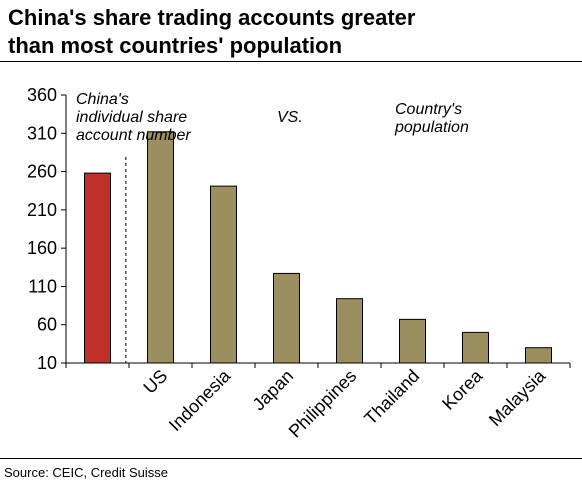 This screenshot has width=582, height=489. Describe the element at coordinates (291, 458) in the screenshot. I see `bottom-rule` at that location.